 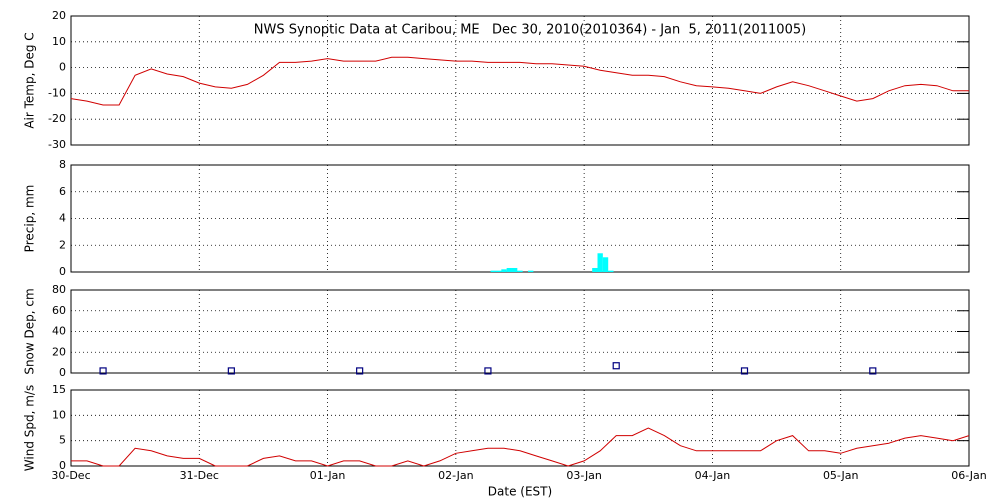 I want to click on x-tick-label: 31-Dec, so click(x=199, y=475).